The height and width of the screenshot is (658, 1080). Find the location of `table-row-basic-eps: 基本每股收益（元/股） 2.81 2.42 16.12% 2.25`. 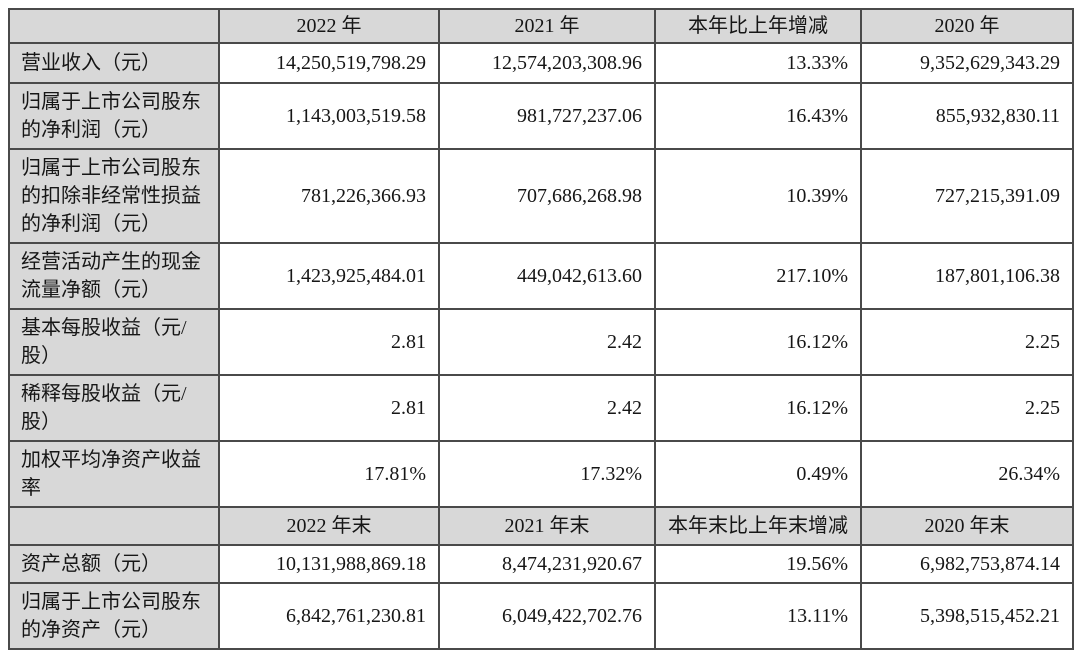

table-row-basic-eps: 基本每股收益（元/股） 2.81 2.42 16.12% 2.25 is located at coordinates (541, 342).